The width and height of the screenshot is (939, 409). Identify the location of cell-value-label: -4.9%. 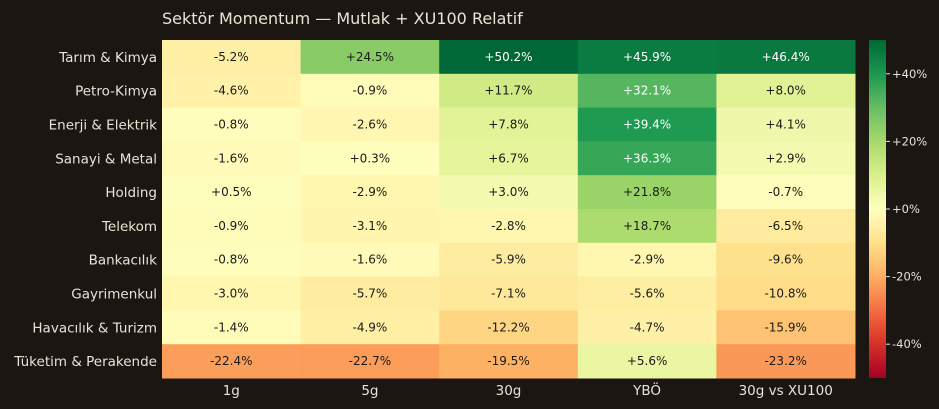
(369, 327).